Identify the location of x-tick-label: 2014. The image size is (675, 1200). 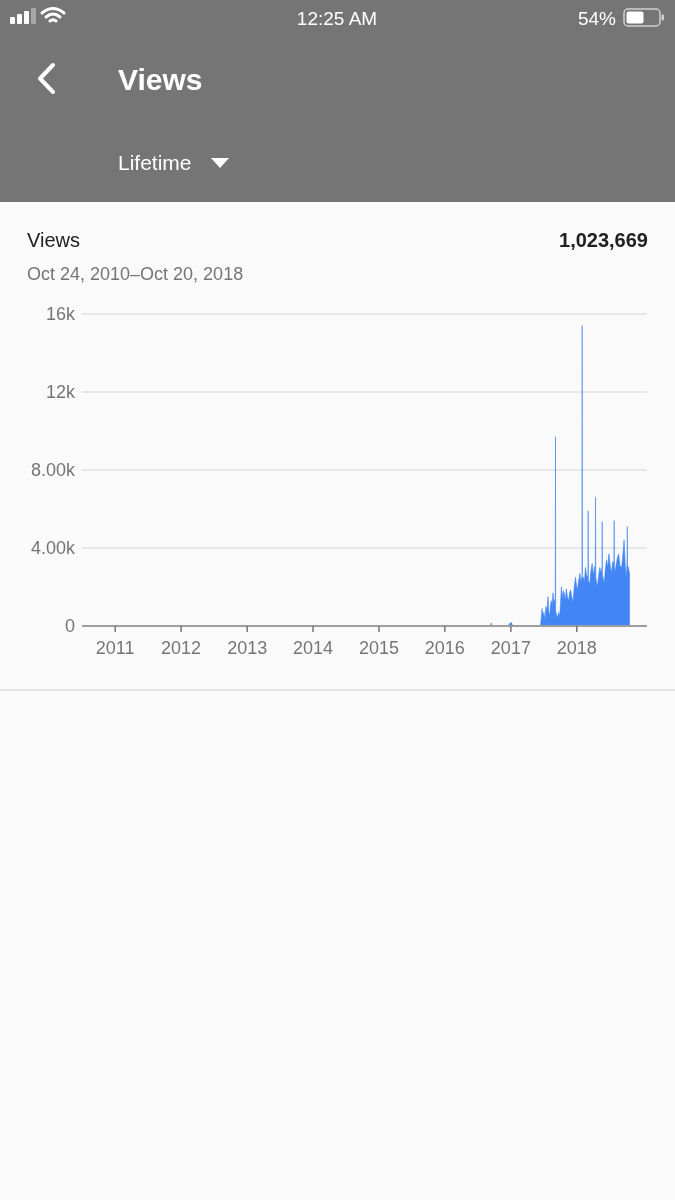
(313, 648).